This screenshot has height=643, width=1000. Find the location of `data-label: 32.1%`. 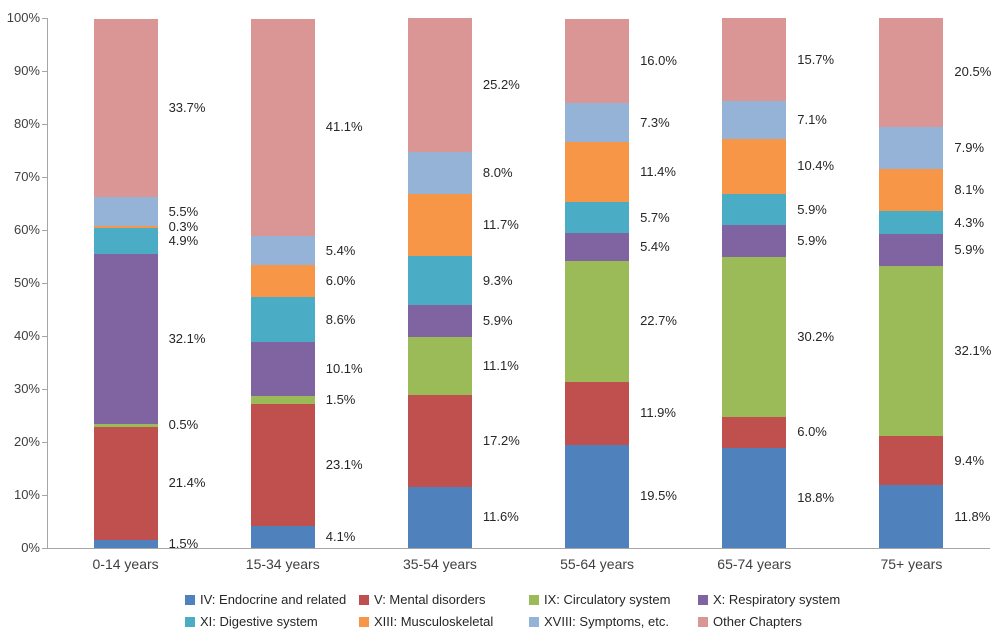

data-label: 32.1% is located at coordinates (187, 338).